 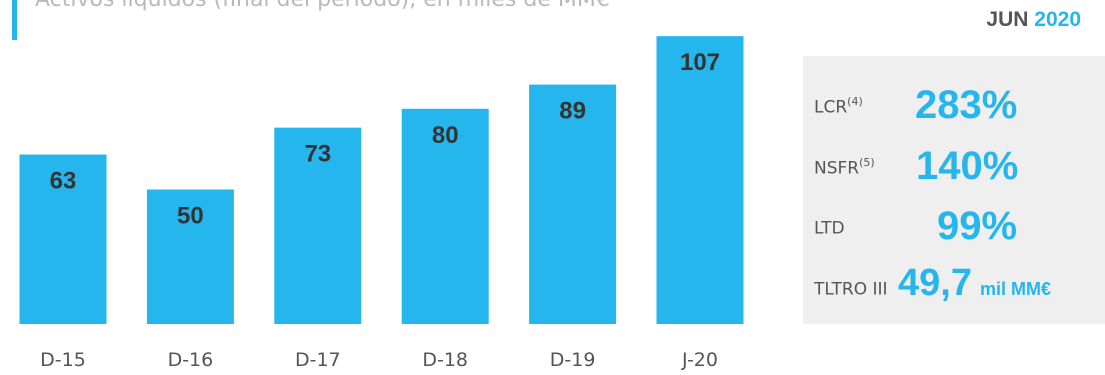 I want to click on kpi-label-nsfr: NSFR(5), so click(x=844, y=167).